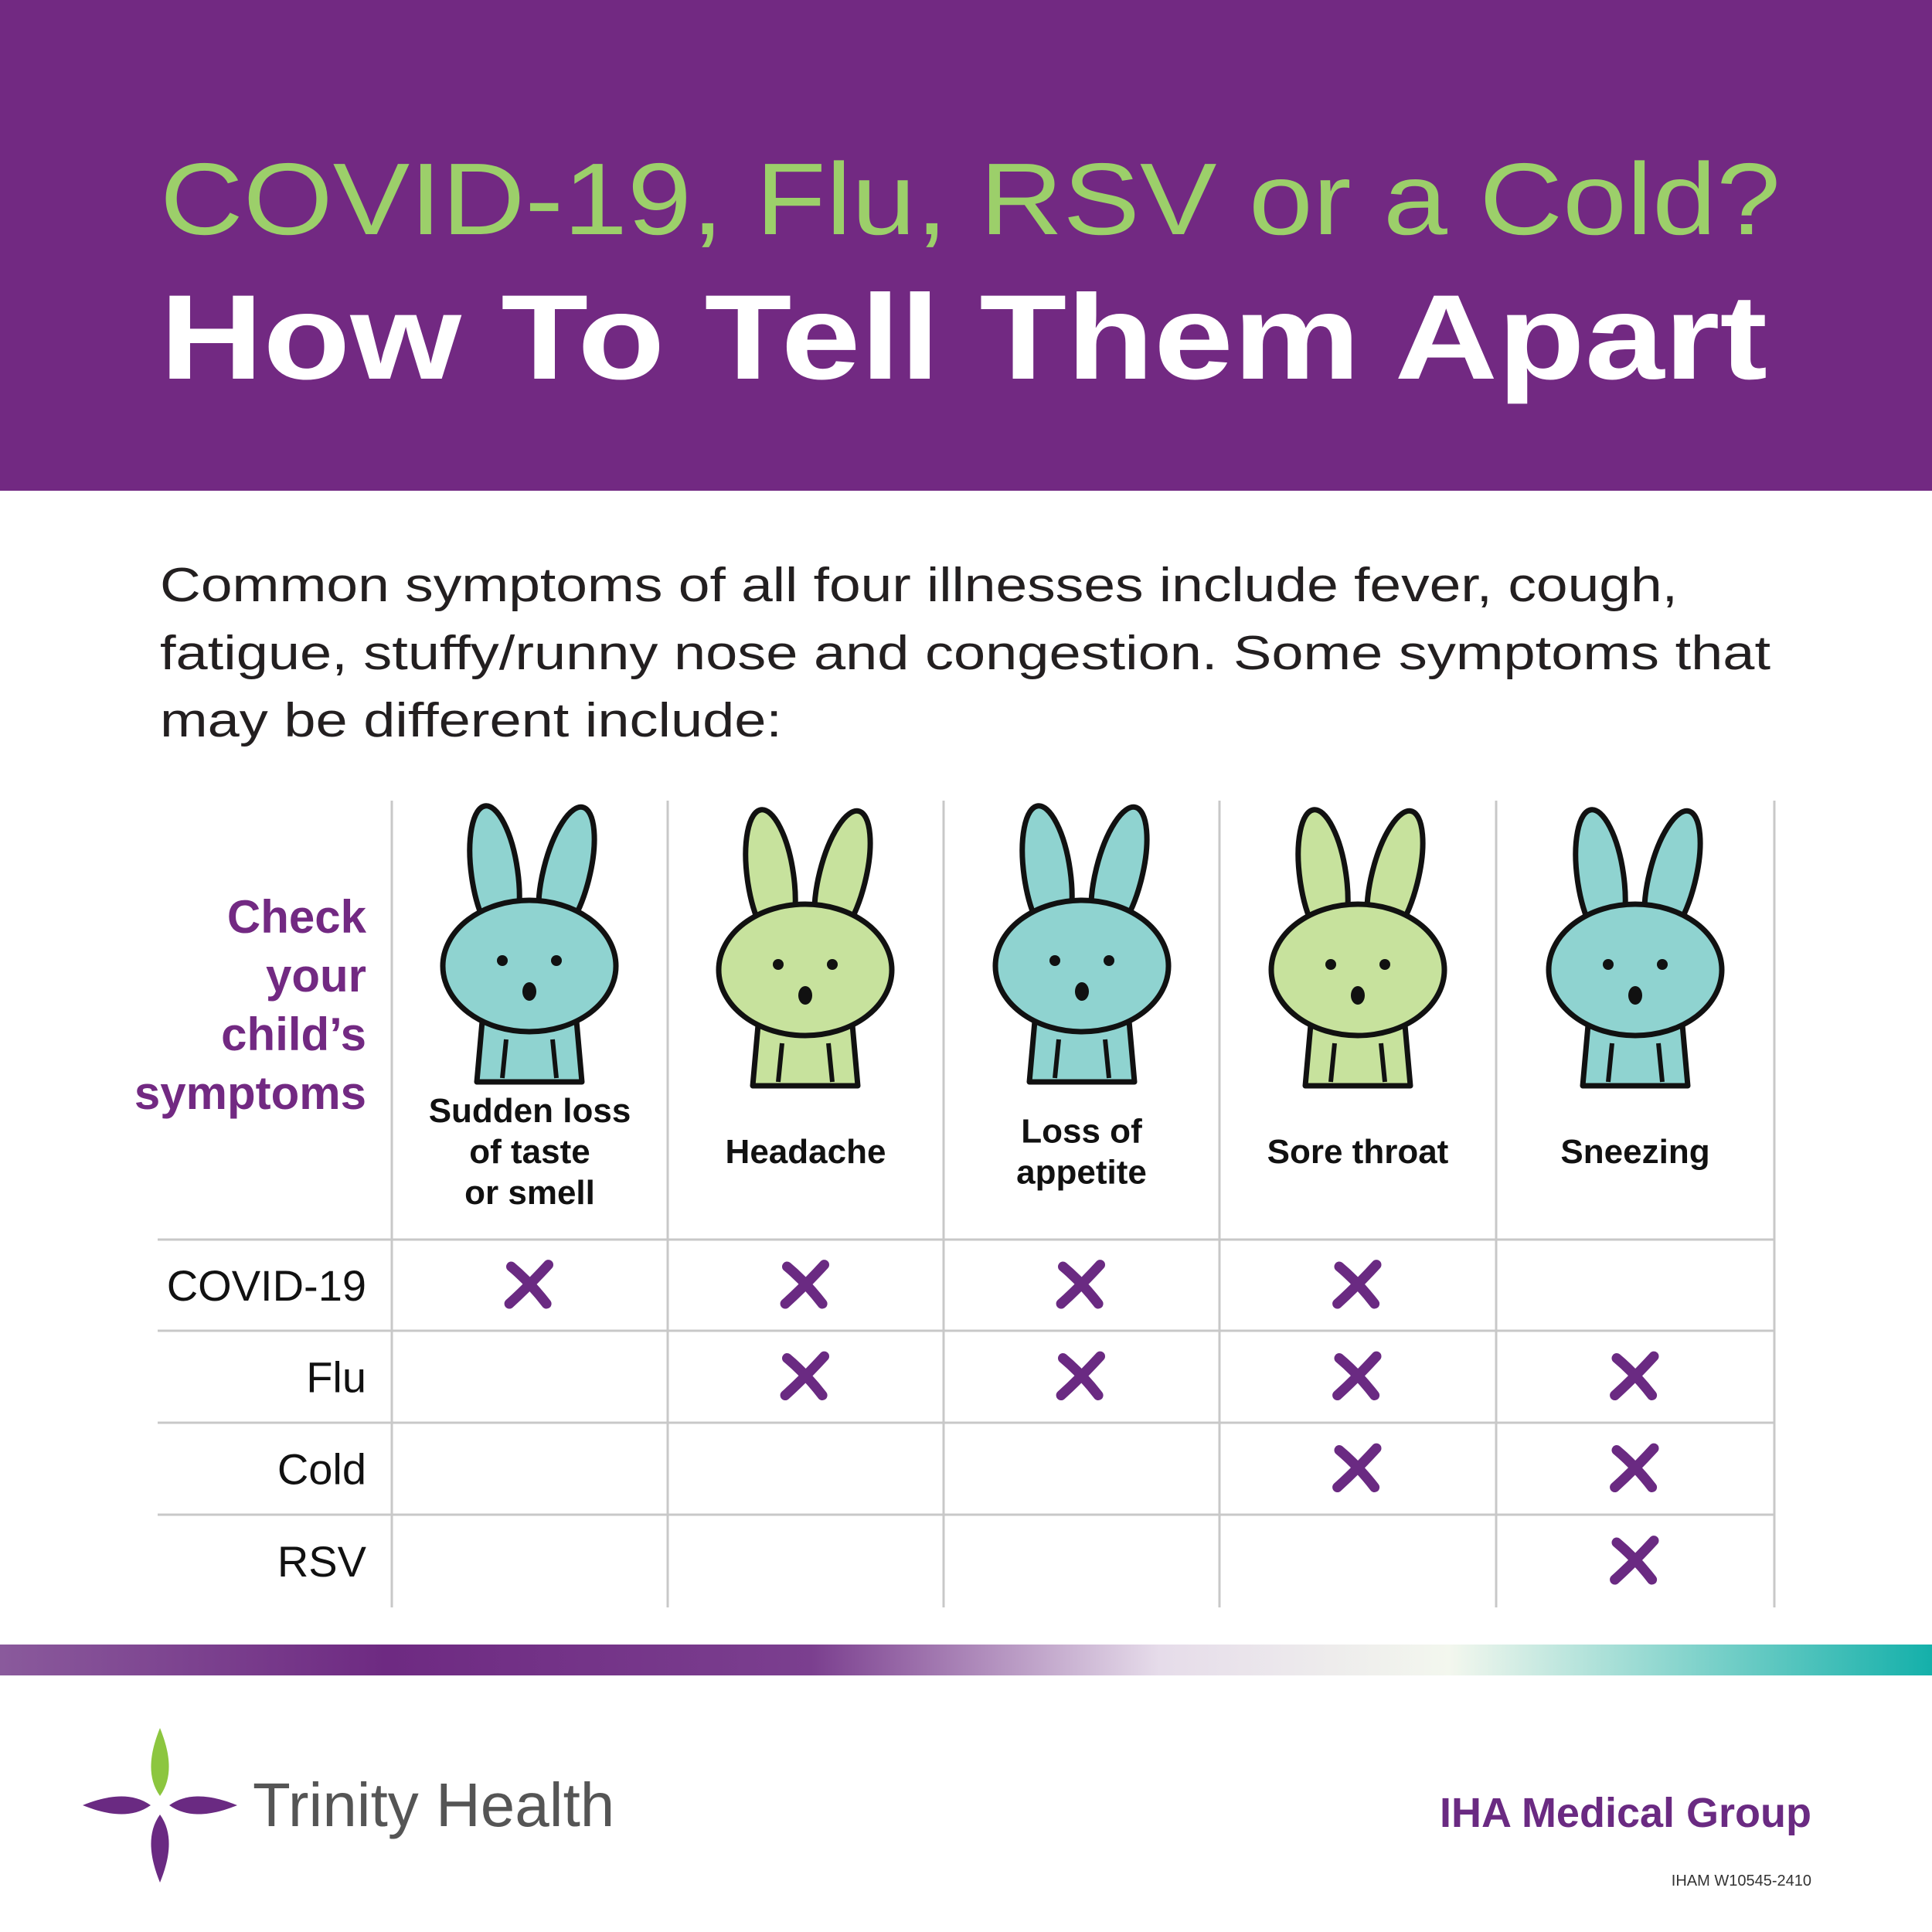  Describe the element at coordinates (1626, 1813) in the screenshot. I see `group-name: IHA Medical Group` at that location.